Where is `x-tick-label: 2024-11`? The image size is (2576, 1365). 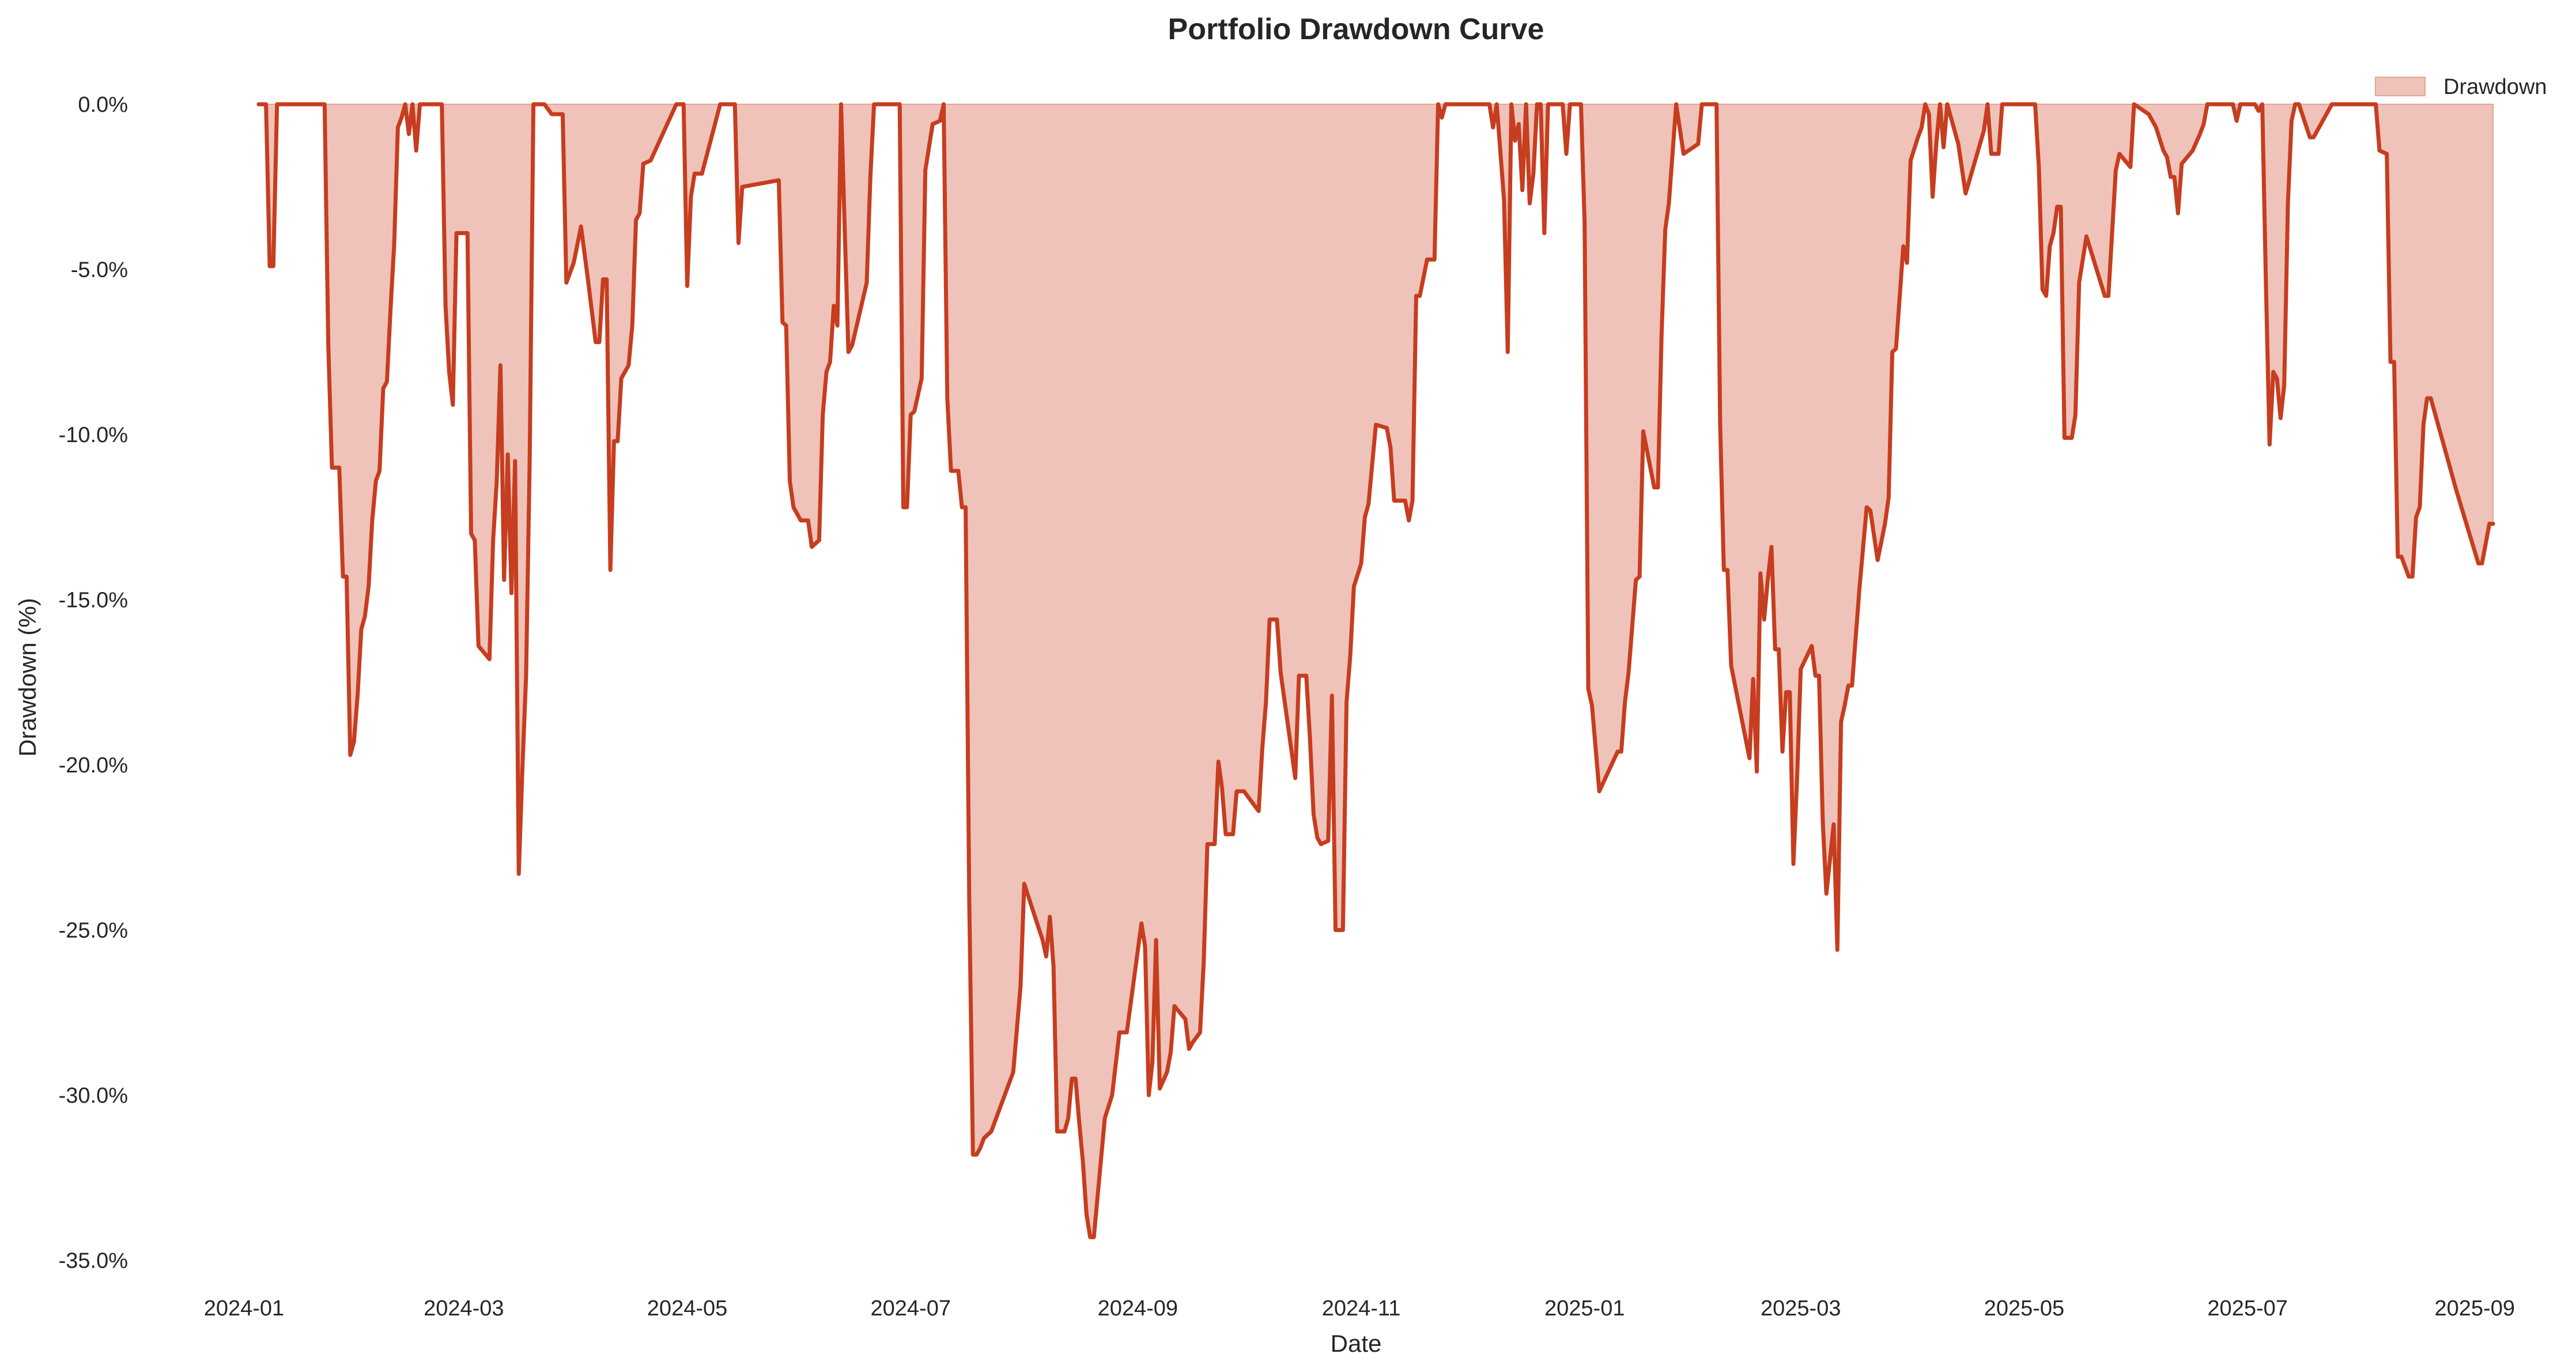
x-tick-label: 2024-11 is located at coordinates (1361, 1309).